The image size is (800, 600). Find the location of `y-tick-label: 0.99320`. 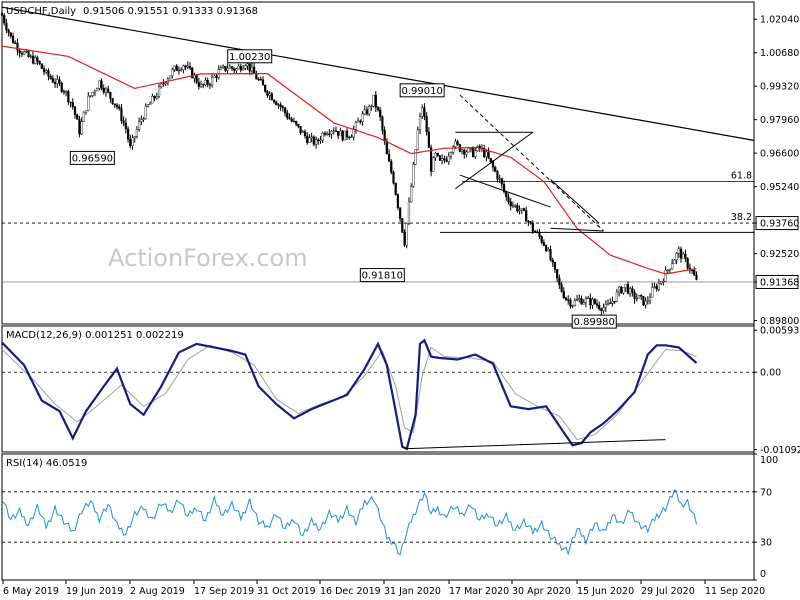

y-tick-label: 0.99320 is located at coordinates (779, 87).